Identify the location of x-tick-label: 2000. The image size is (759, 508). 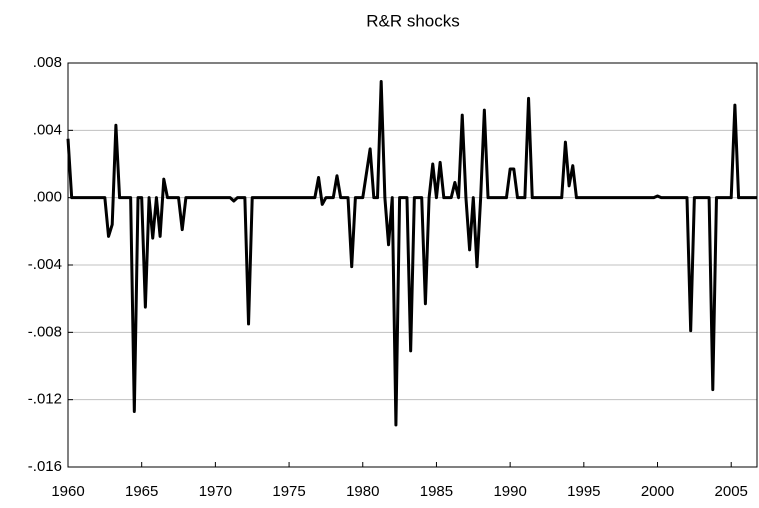
(657, 491).